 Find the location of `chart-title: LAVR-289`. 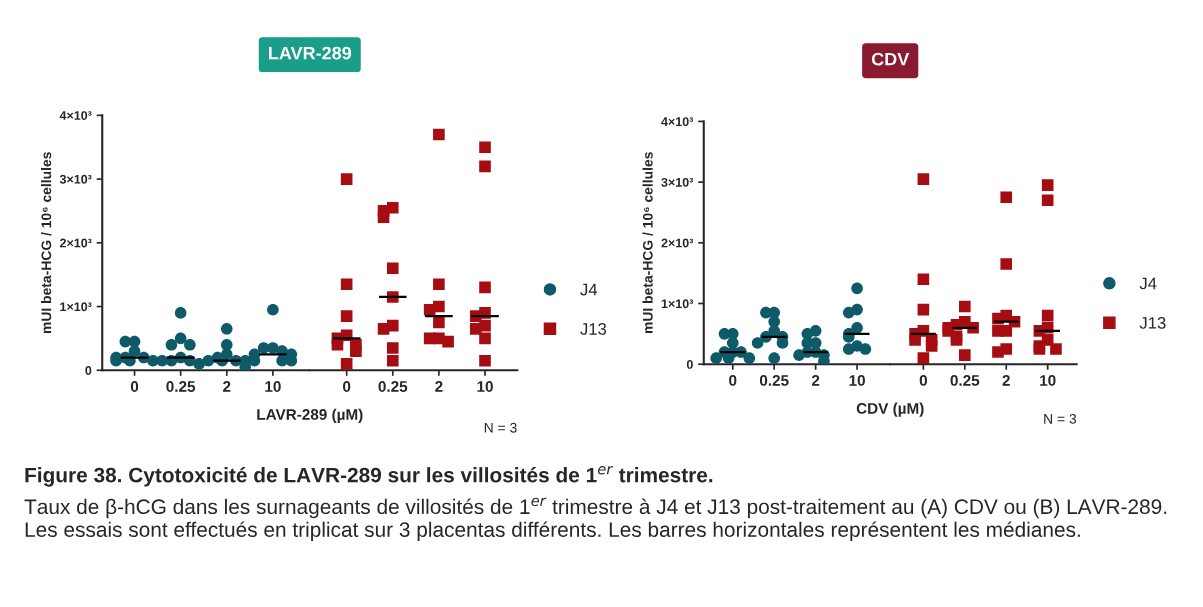

chart-title: LAVR-289 is located at coordinates (310, 53).